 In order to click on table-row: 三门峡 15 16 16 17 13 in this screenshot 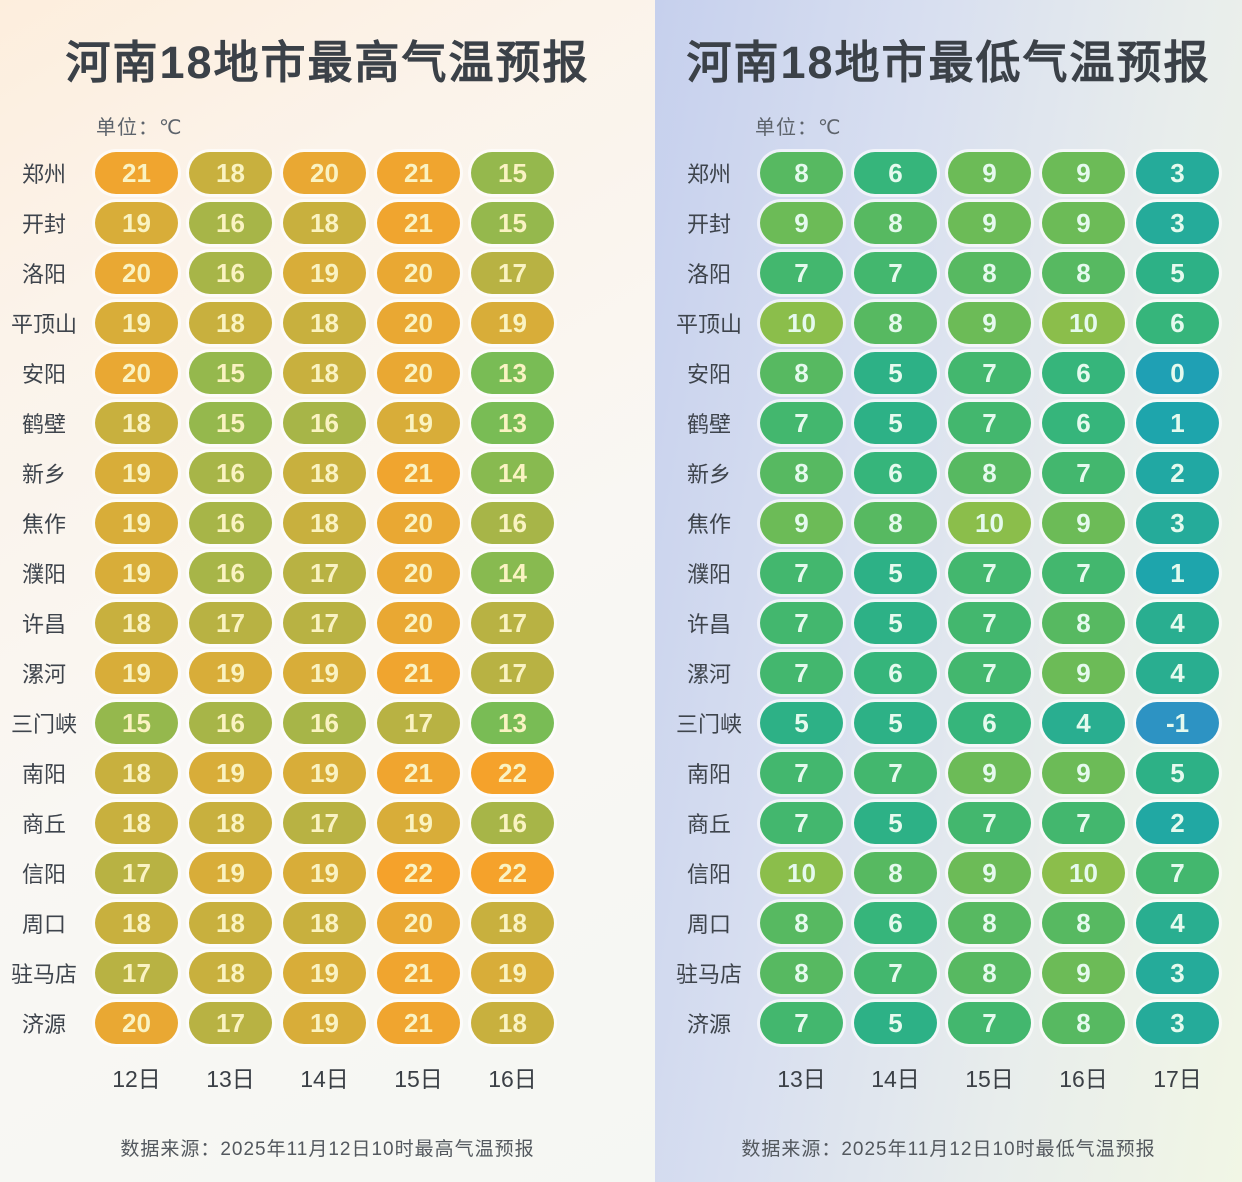, I will do `click(329, 723)`.